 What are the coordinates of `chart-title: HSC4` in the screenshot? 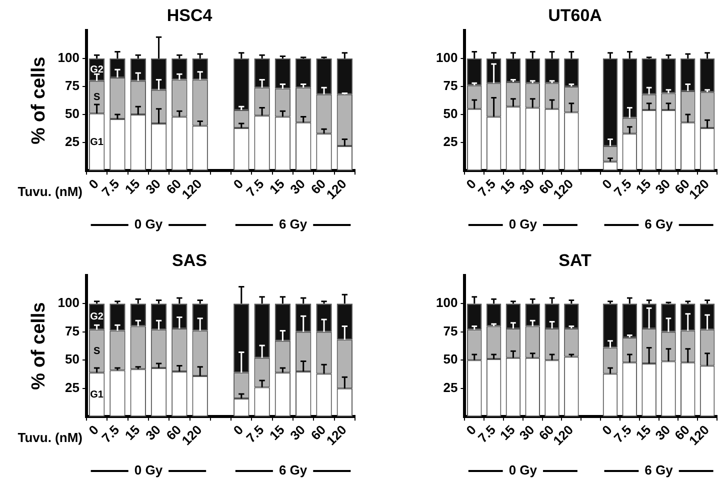 It's located at (189, 15).